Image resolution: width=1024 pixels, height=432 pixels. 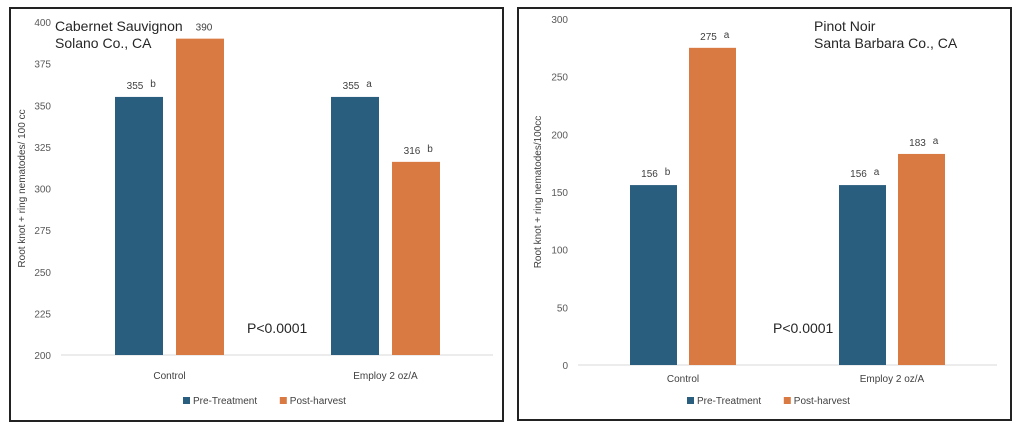 What do you see at coordinates (412, 151) in the screenshot?
I see `data-label: 316` at bounding box center [412, 151].